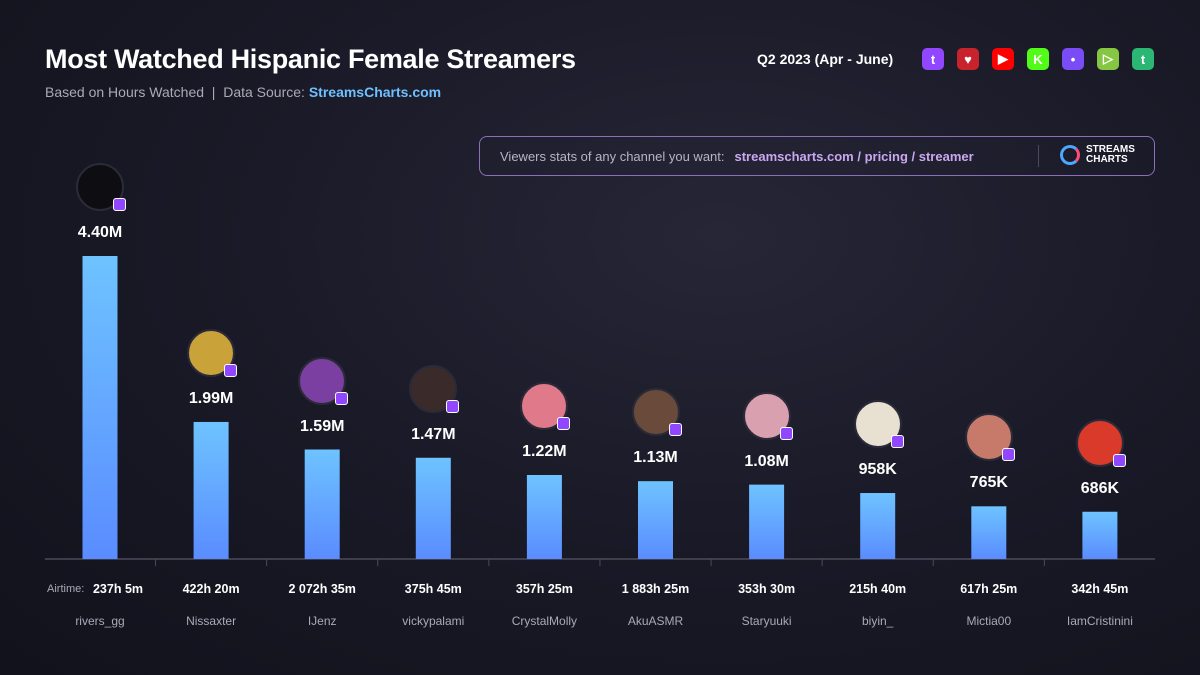  What do you see at coordinates (1099, 621) in the screenshot?
I see `streamer-name: IamCristinini` at bounding box center [1099, 621].